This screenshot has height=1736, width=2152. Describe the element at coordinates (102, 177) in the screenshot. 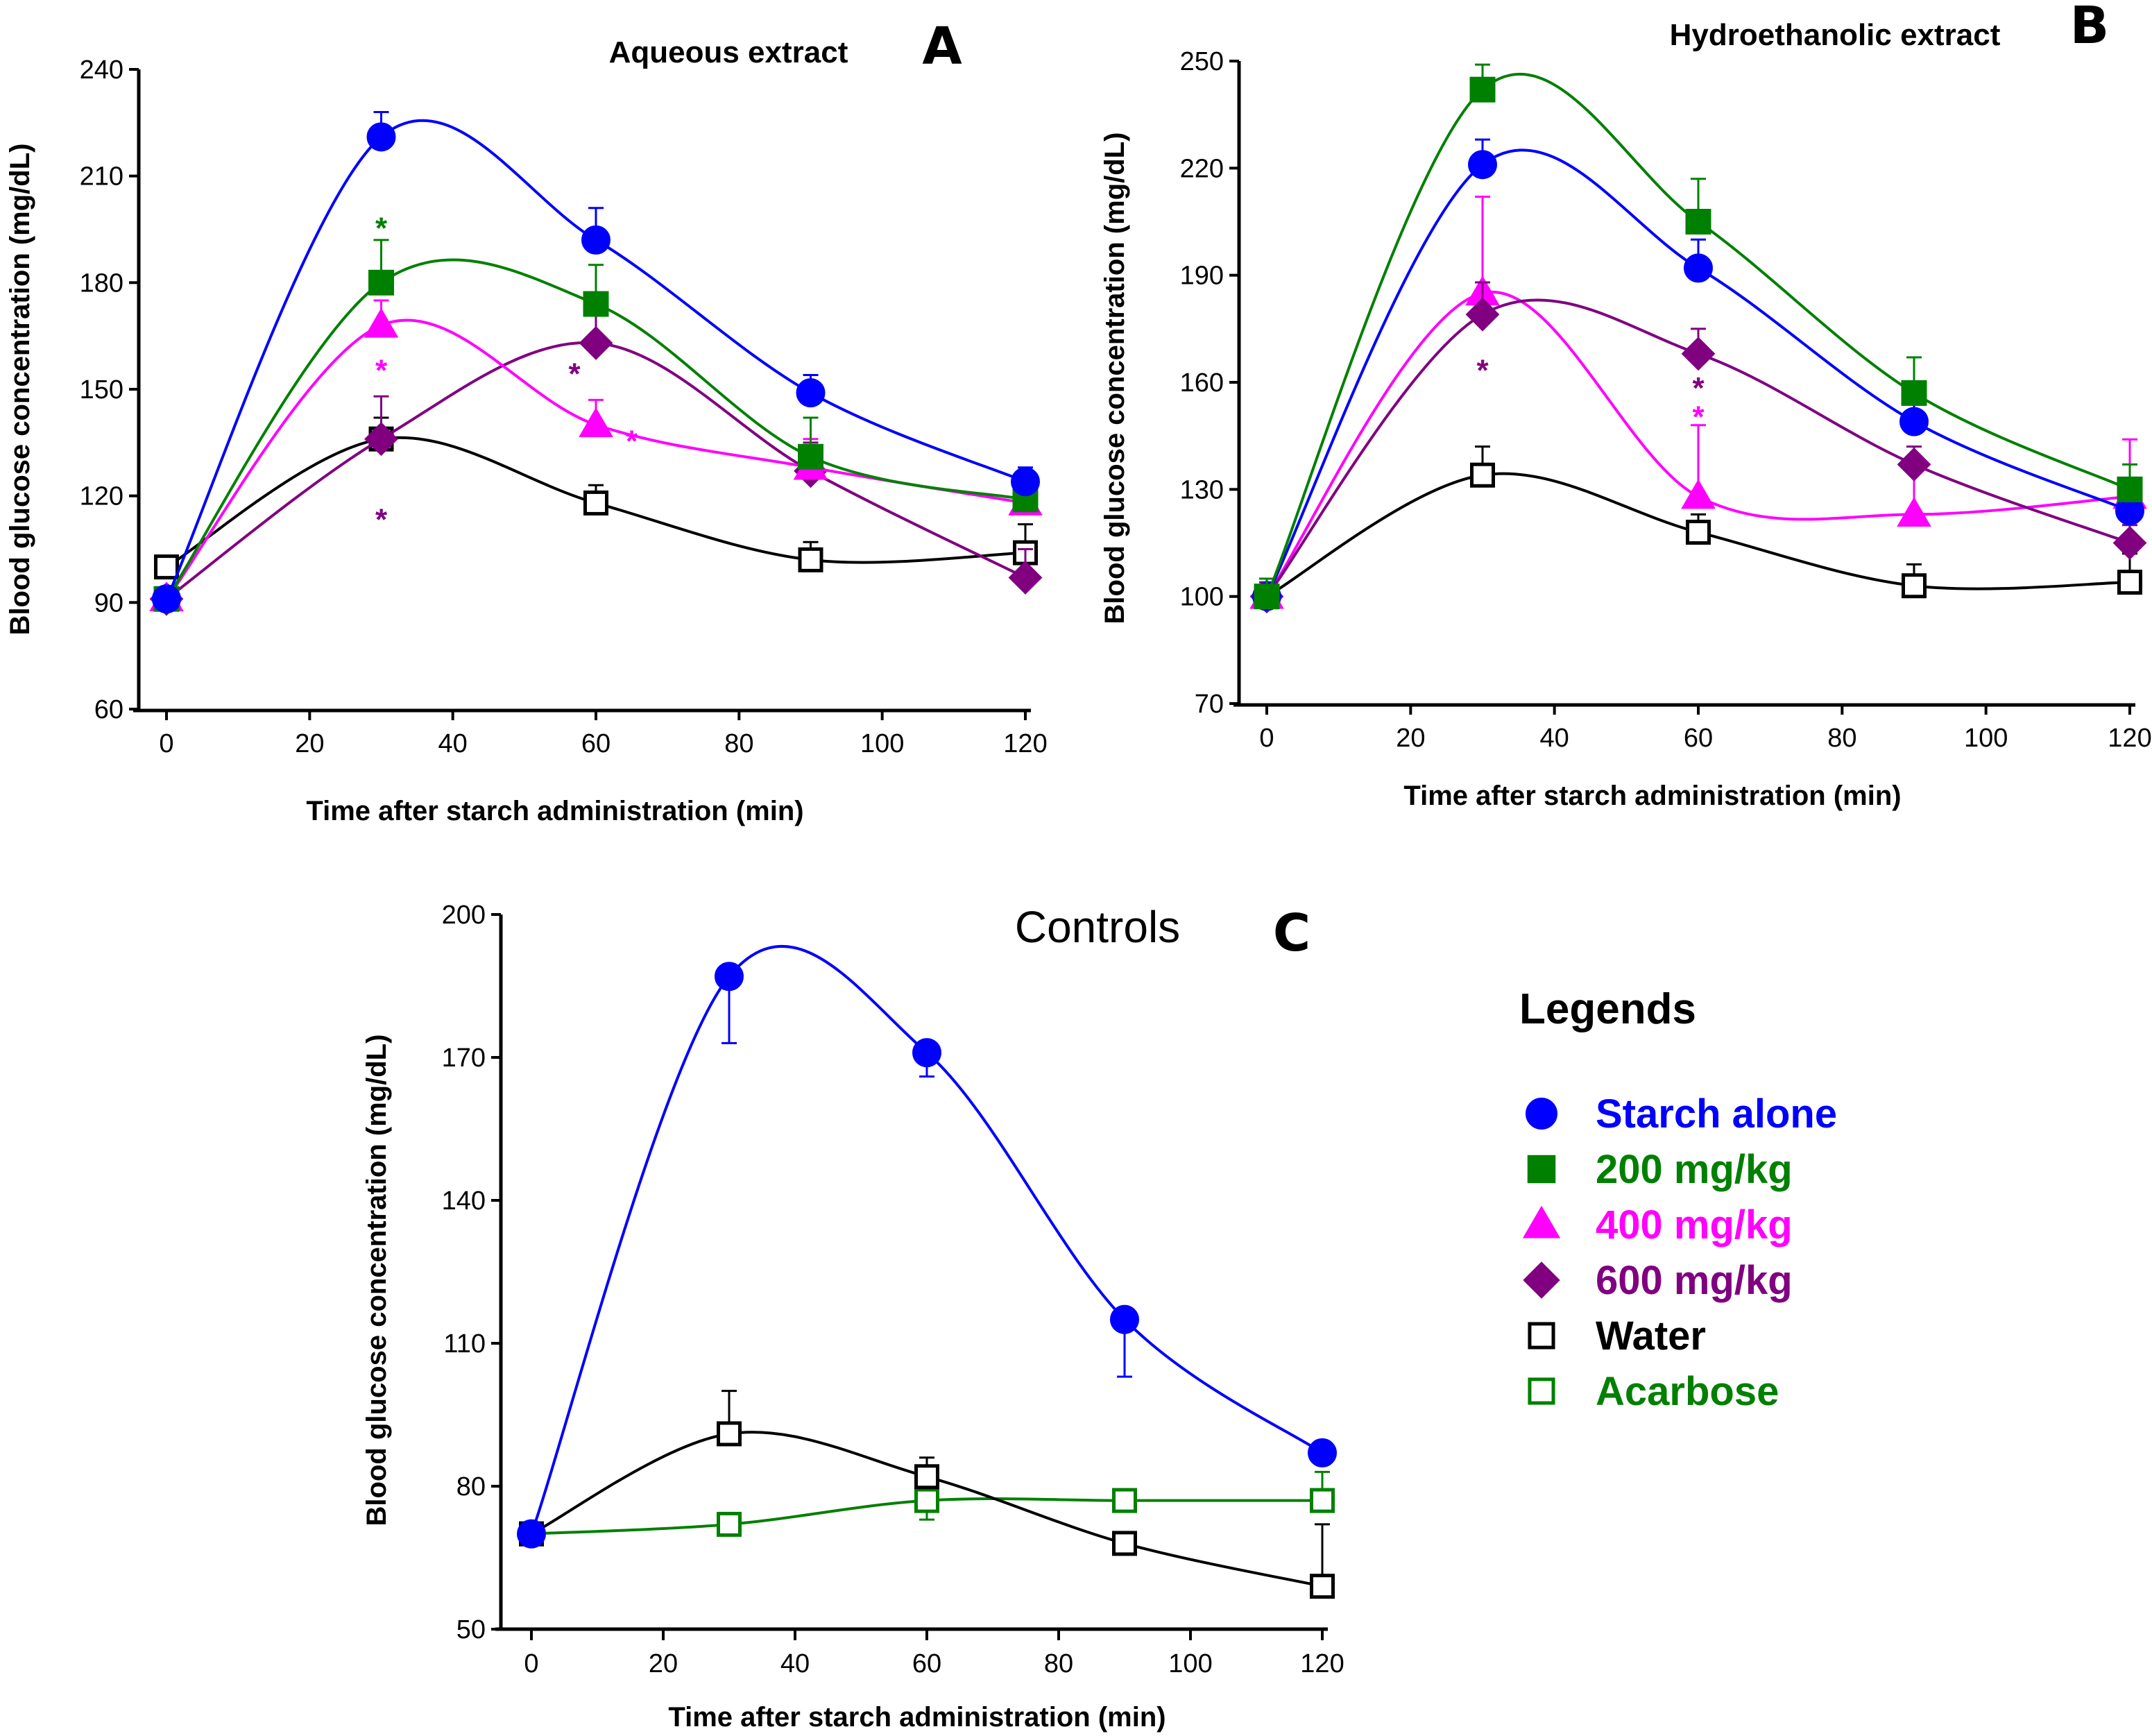

I see `y-tick-label: 210` at that location.